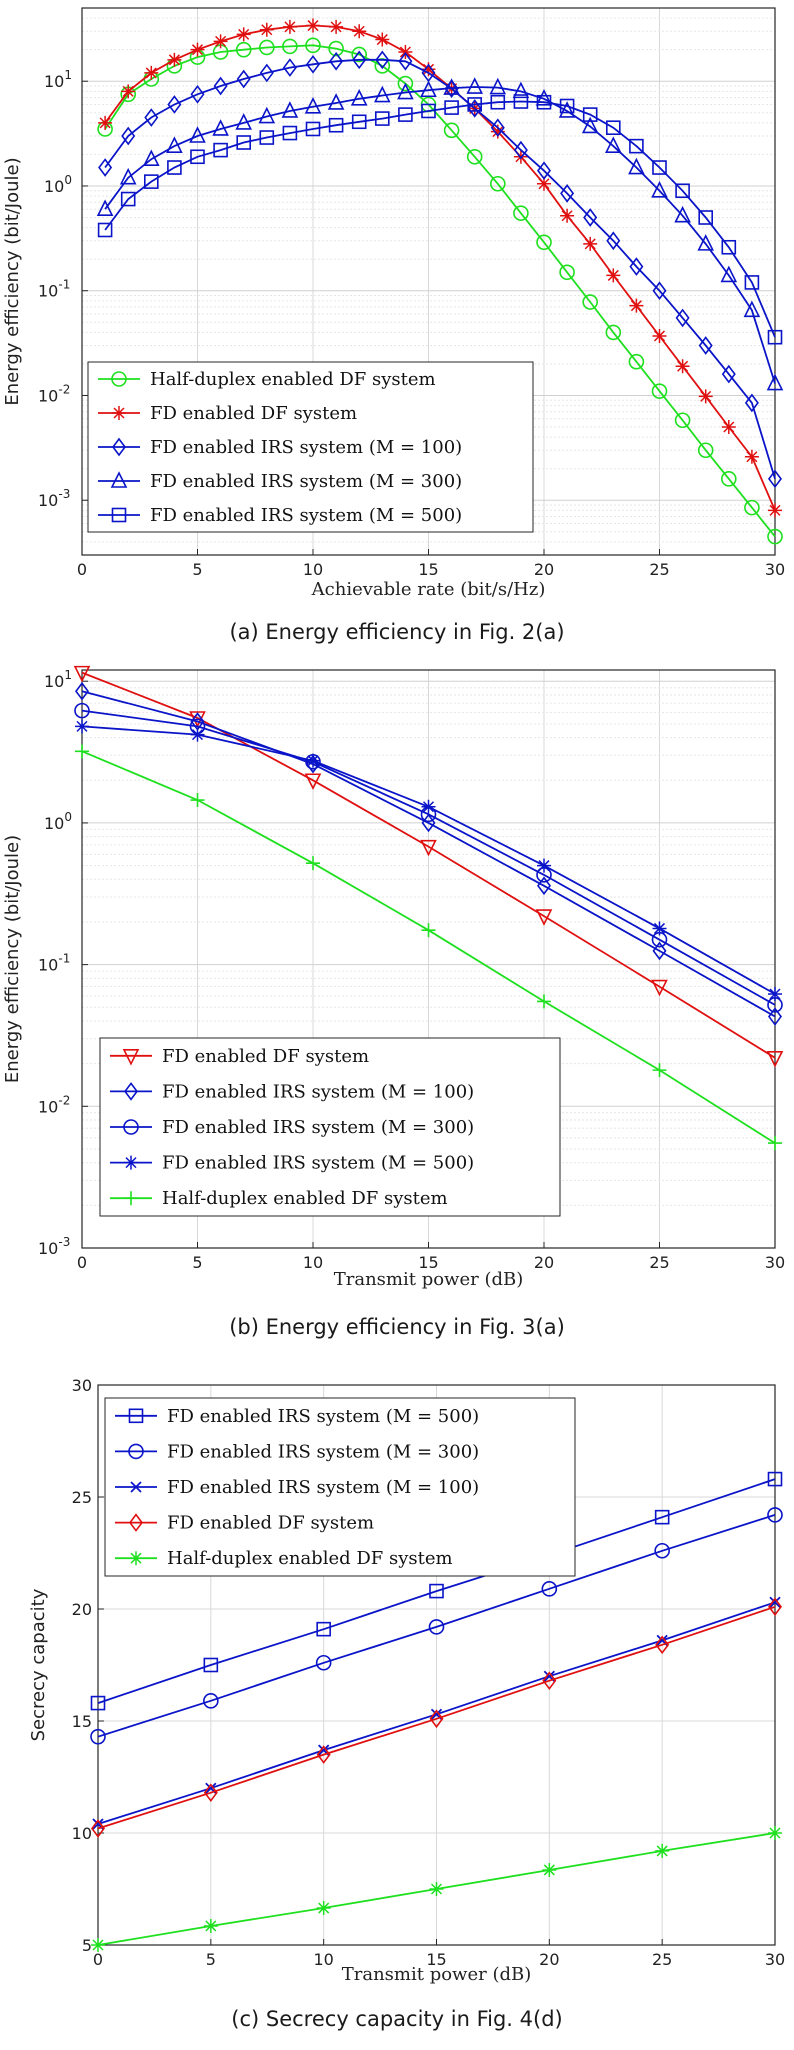 The image size is (794, 2050). Describe the element at coordinates (397, 2019) in the screenshot. I see `caption-c: (c) Secrecy capacity in Fig. 4(d)` at that location.